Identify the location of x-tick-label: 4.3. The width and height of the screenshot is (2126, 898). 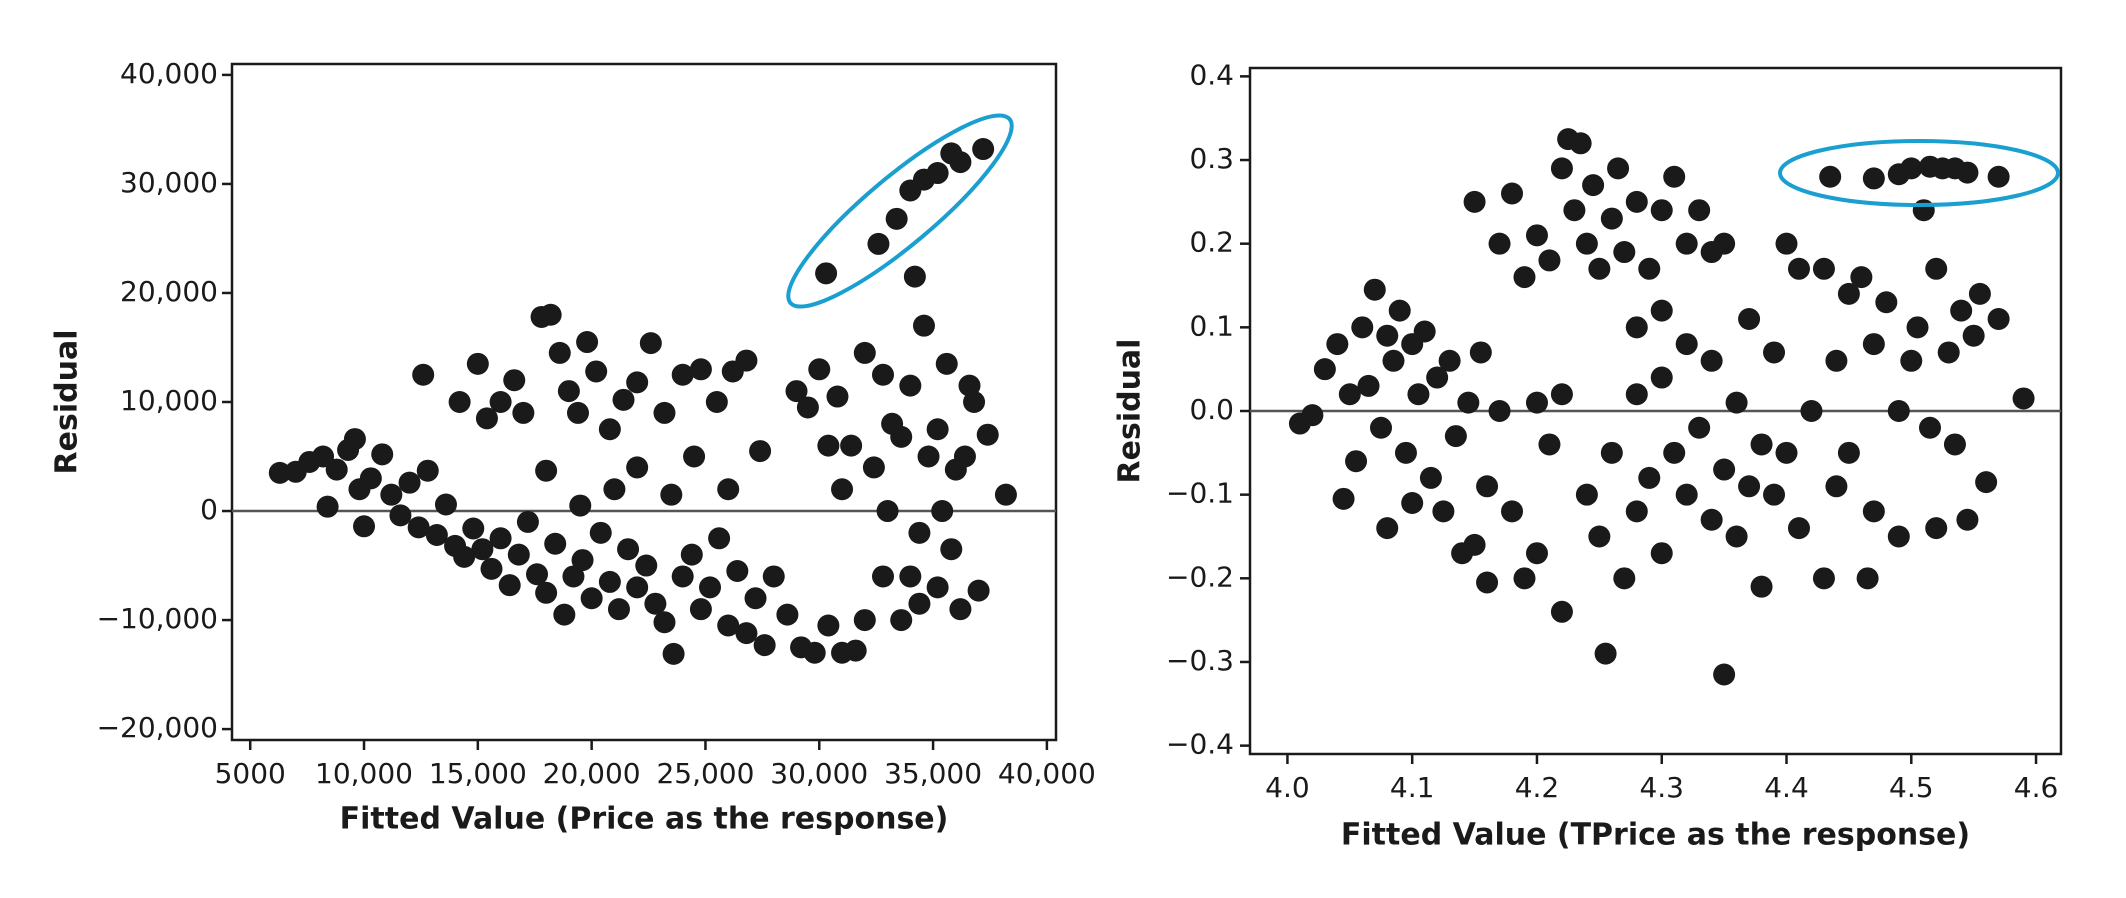
(1661, 787).